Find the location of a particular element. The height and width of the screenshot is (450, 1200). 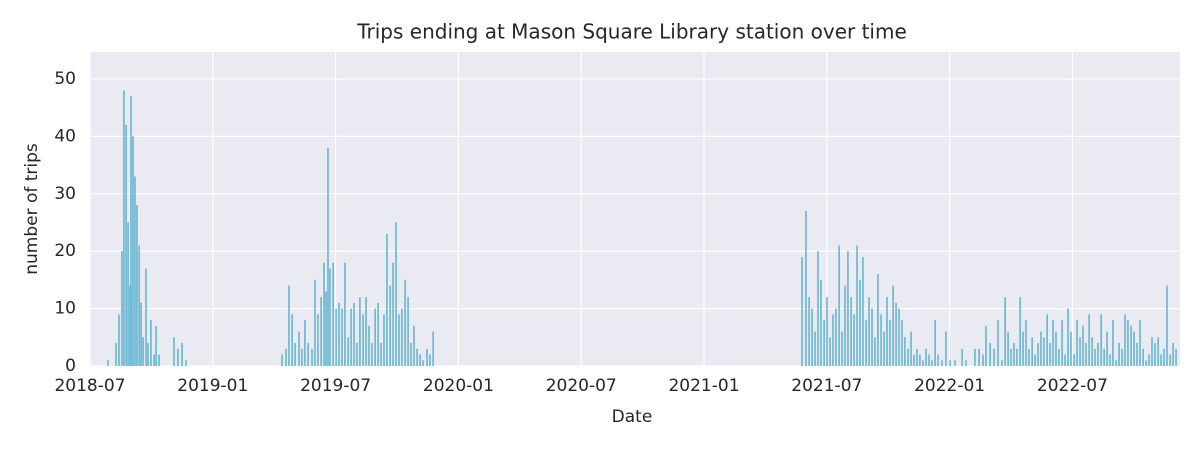

y-tick-label: 10 is located at coordinates (65, 309).